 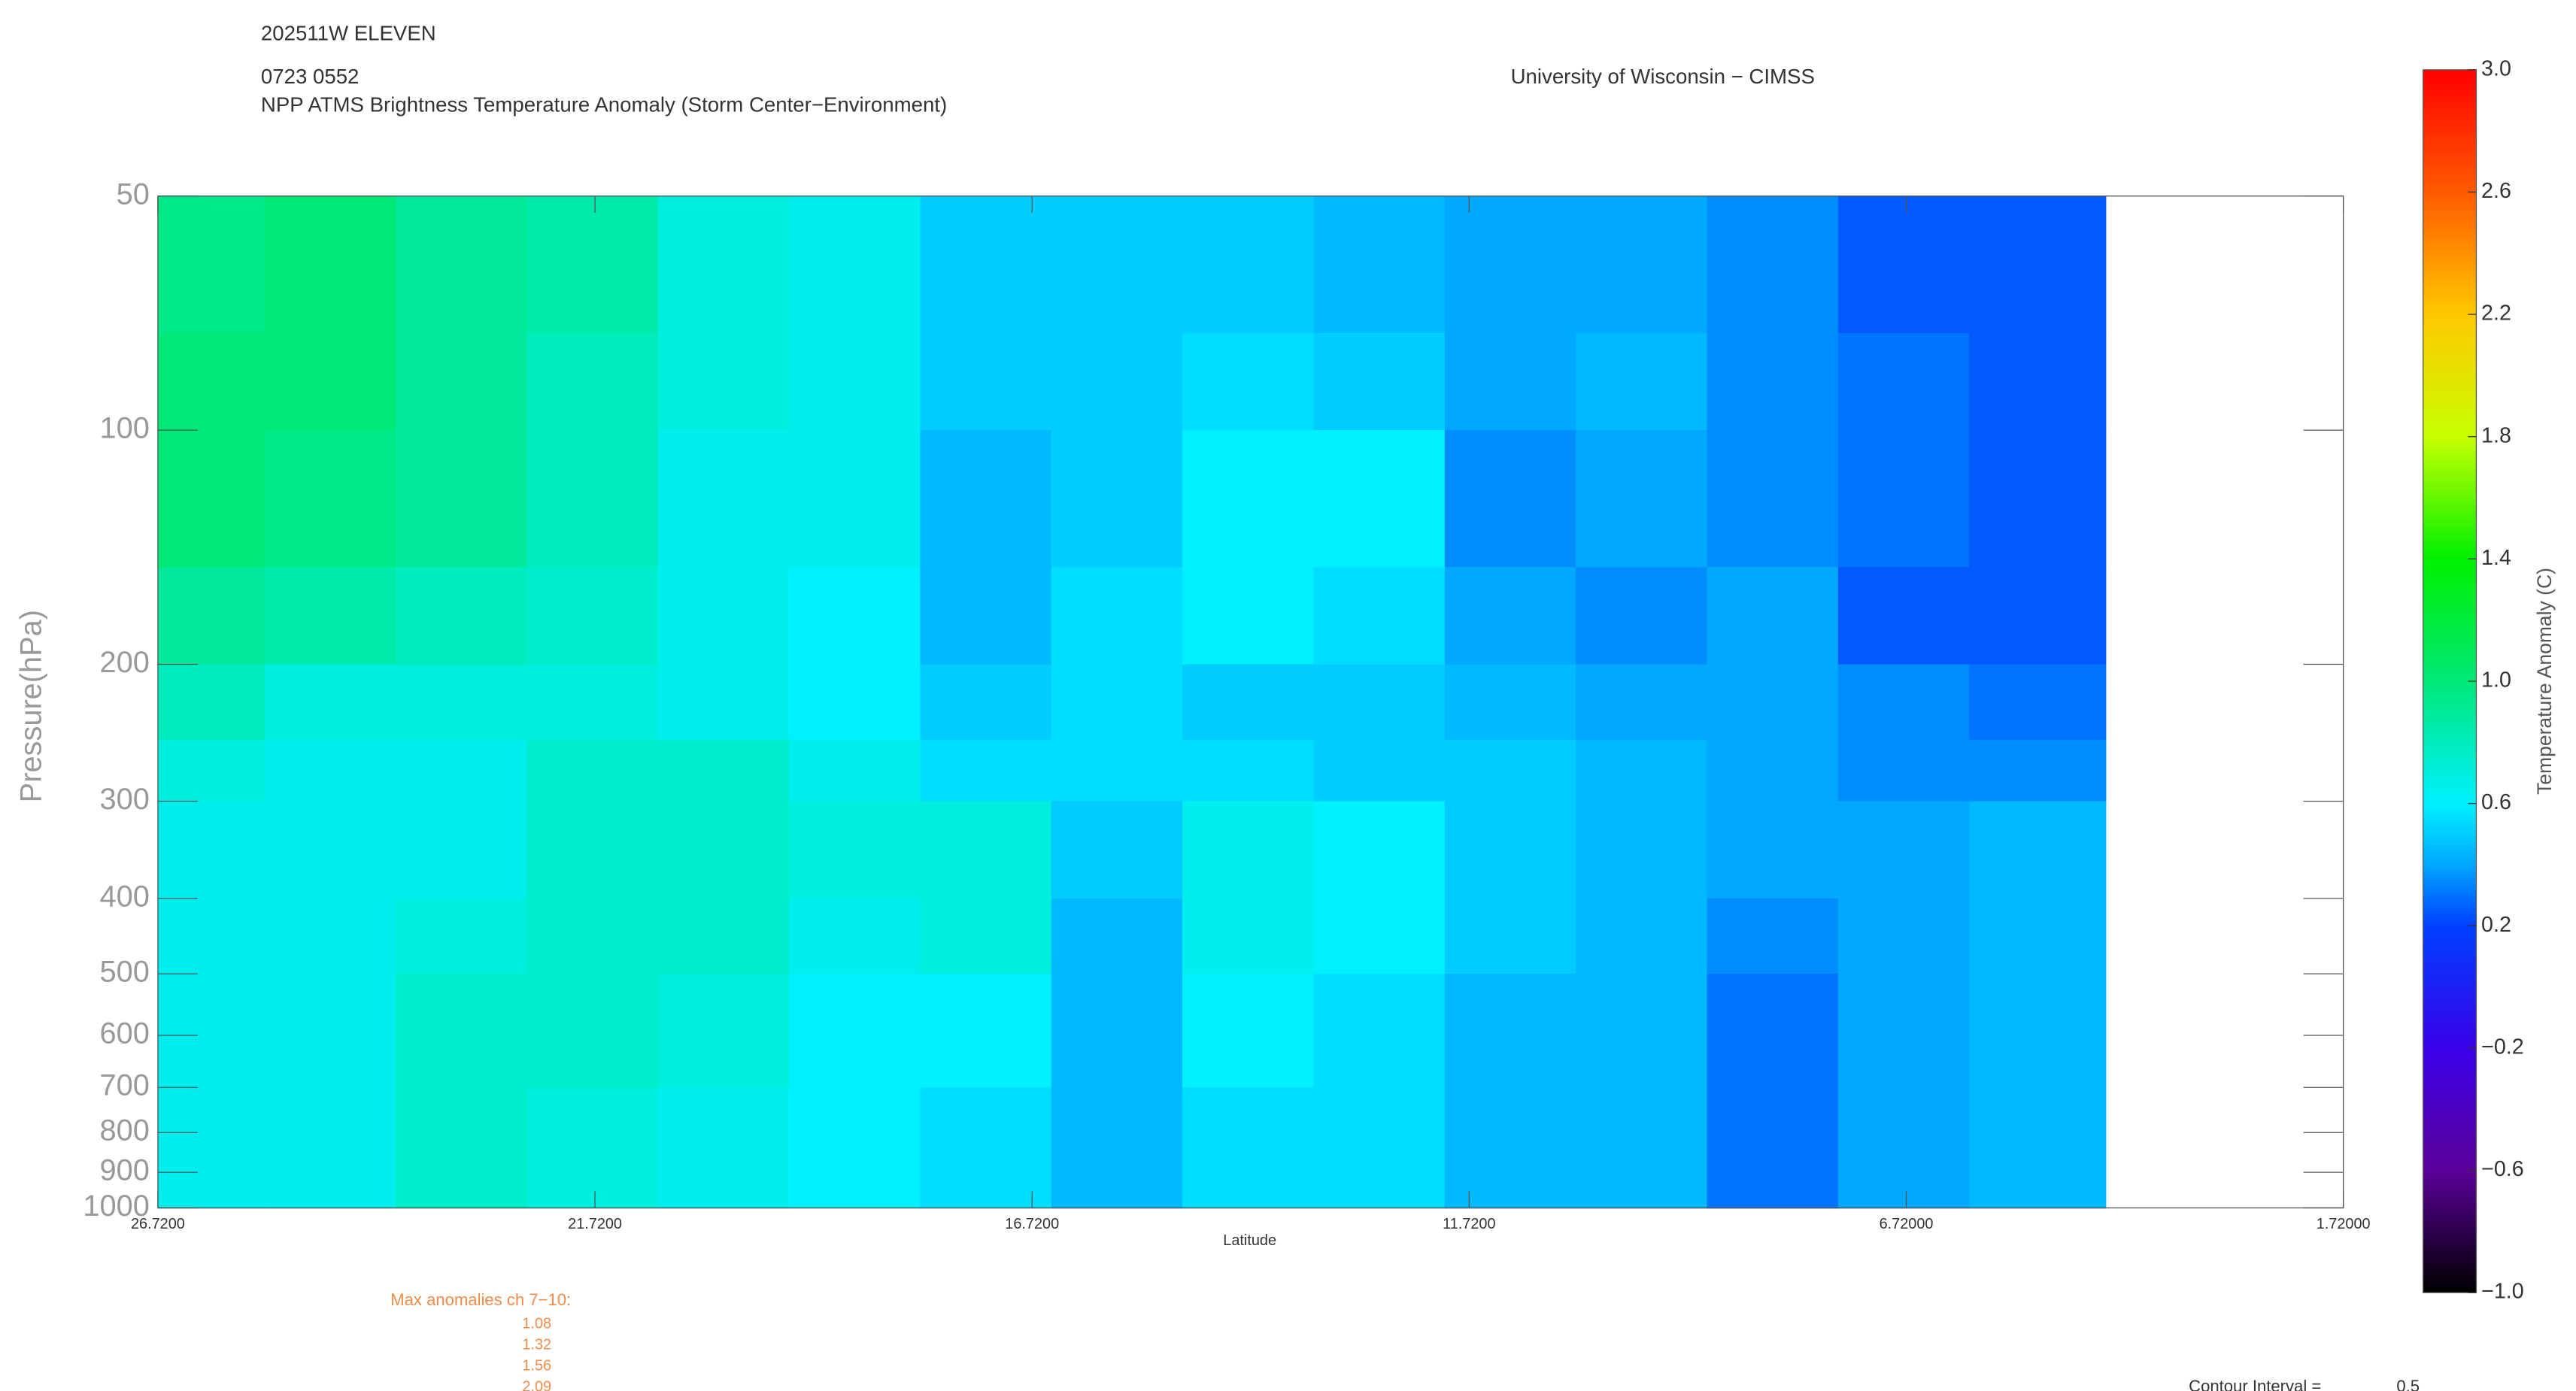 I want to click on y-tick-label: 600, so click(x=125, y=1033).